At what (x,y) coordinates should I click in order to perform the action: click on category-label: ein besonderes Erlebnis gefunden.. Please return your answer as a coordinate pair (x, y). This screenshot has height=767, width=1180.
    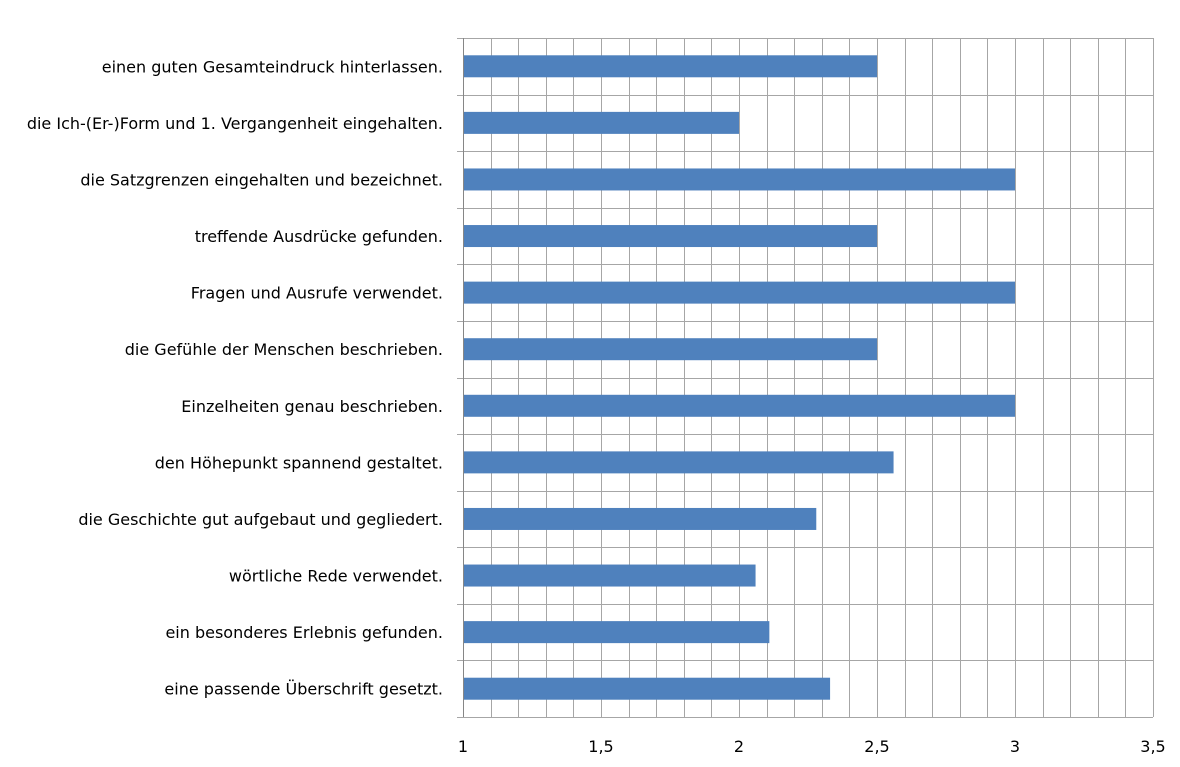
    Looking at the image, I should click on (304, 632).